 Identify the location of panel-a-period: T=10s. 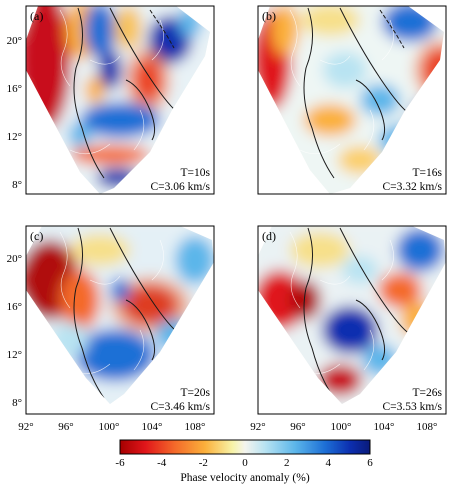
(196, 173).